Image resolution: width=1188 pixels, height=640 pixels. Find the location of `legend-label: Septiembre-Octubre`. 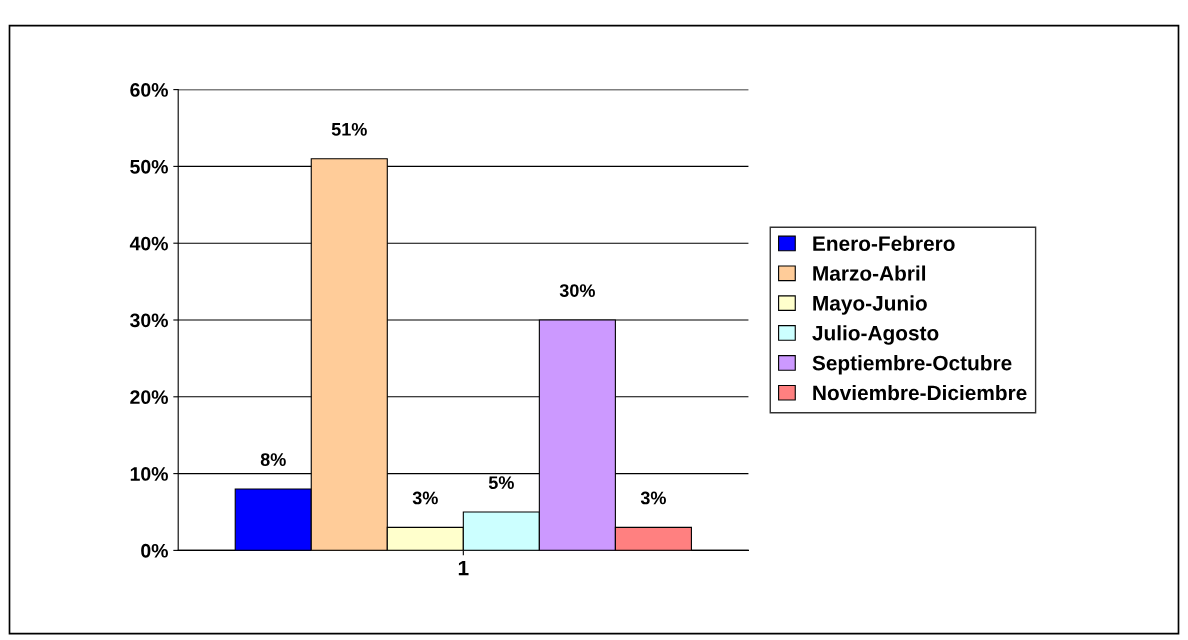

legend-label: Septiembre-Octubre is located at coordinates (912, 365).